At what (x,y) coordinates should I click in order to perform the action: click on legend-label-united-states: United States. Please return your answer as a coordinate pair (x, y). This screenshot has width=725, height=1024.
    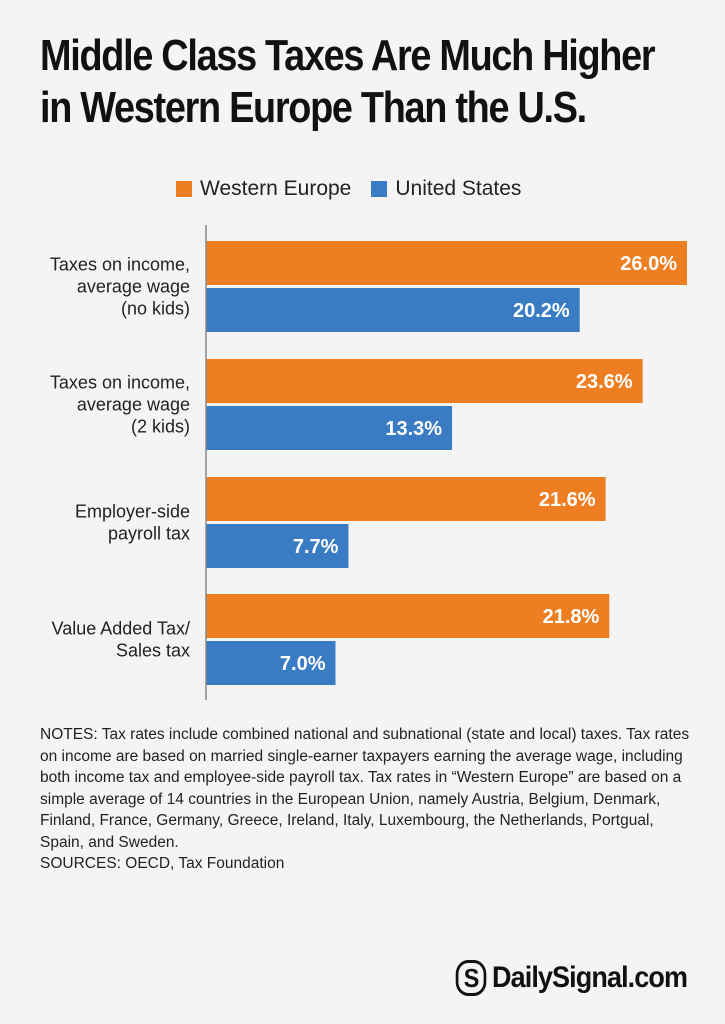
    Looking at the image, I should click on (458, 188).